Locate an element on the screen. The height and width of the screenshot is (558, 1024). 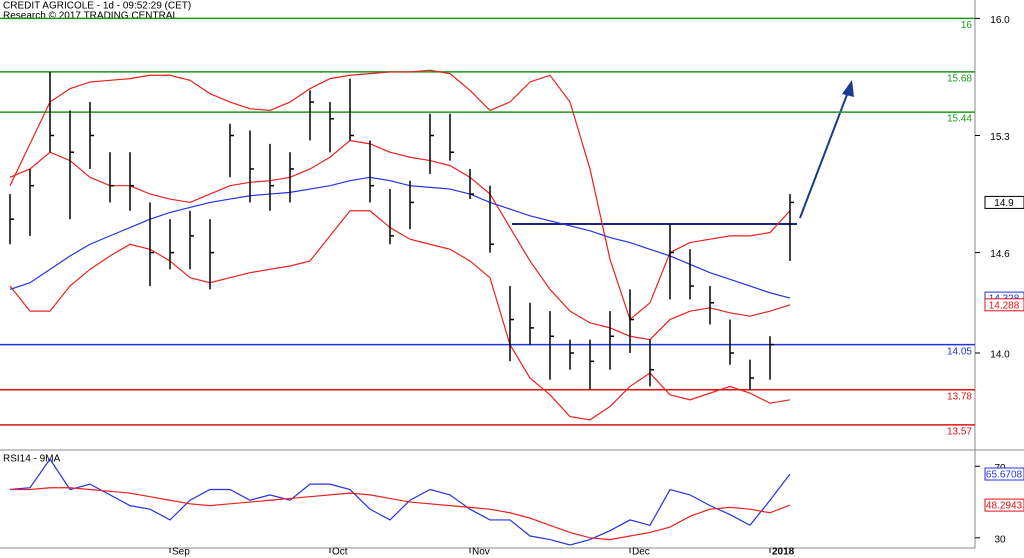
level-label: 15.44 is located at coordinates (959, 119).